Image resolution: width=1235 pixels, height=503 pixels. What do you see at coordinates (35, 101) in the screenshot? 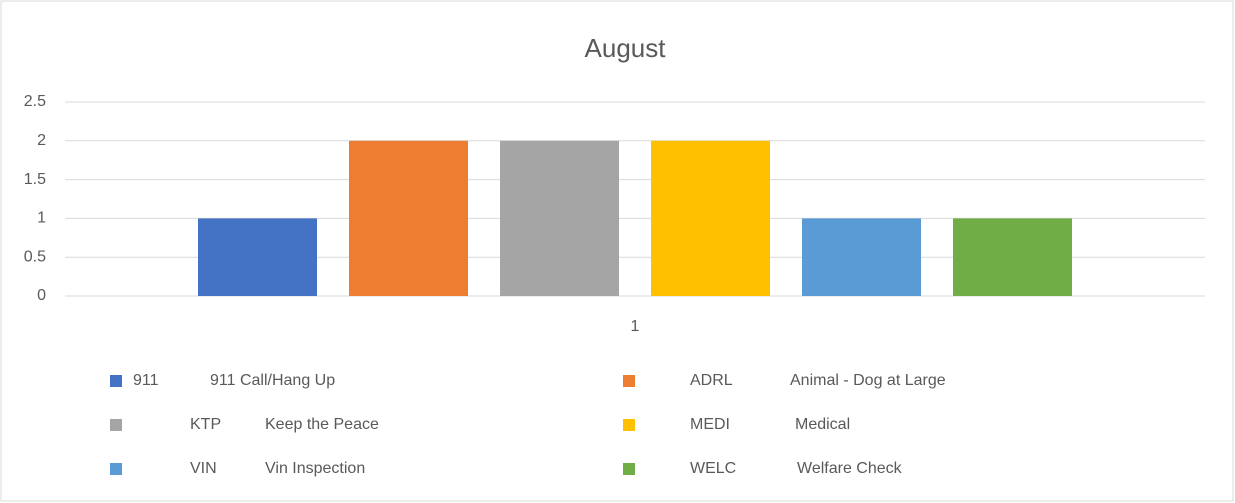
I see `y-tick-label: 2.5` at bounding box center [35, 101].